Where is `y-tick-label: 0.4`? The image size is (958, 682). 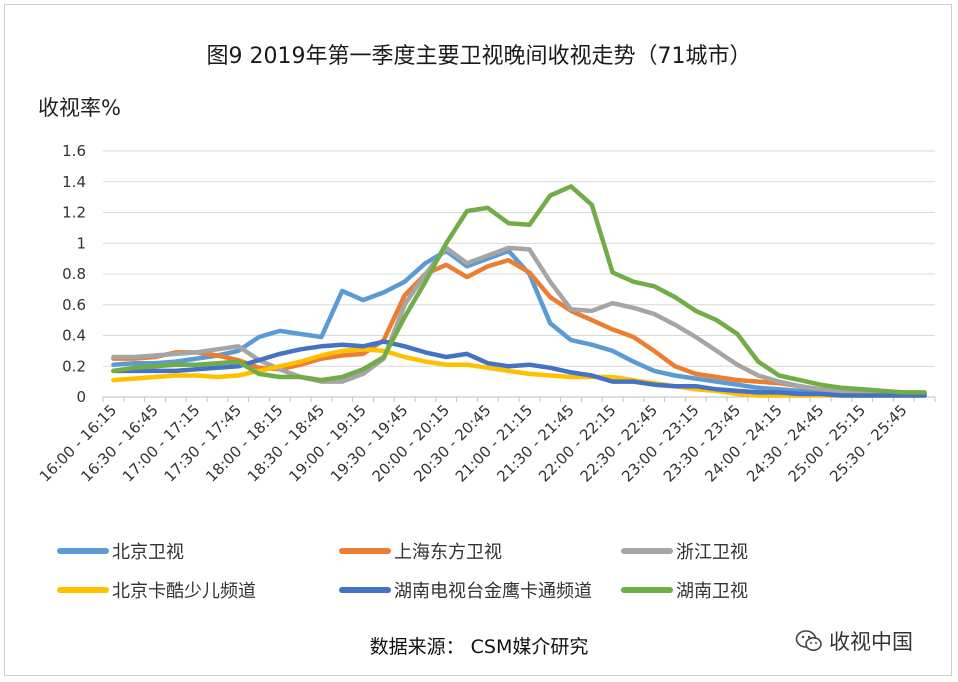 y-tick-label: 0.4 is located at coordinates (74, 336).